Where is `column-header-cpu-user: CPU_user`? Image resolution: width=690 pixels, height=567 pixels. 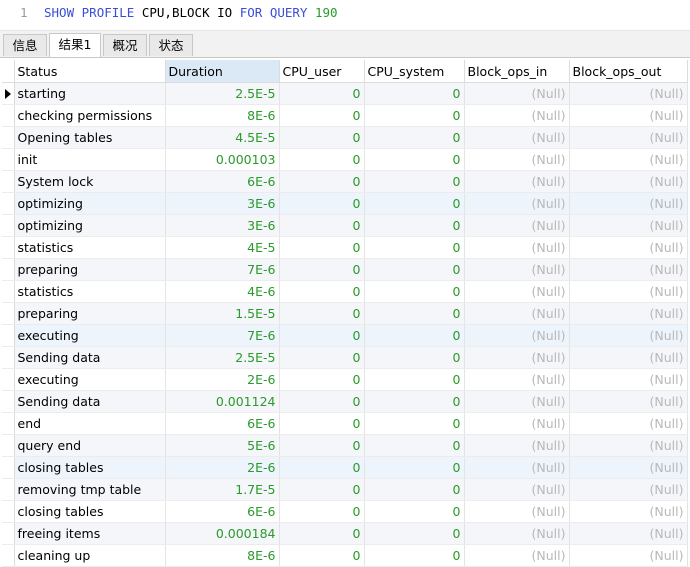 column-header-cpu-user: CPU_user is located at coordinates (322, 71).